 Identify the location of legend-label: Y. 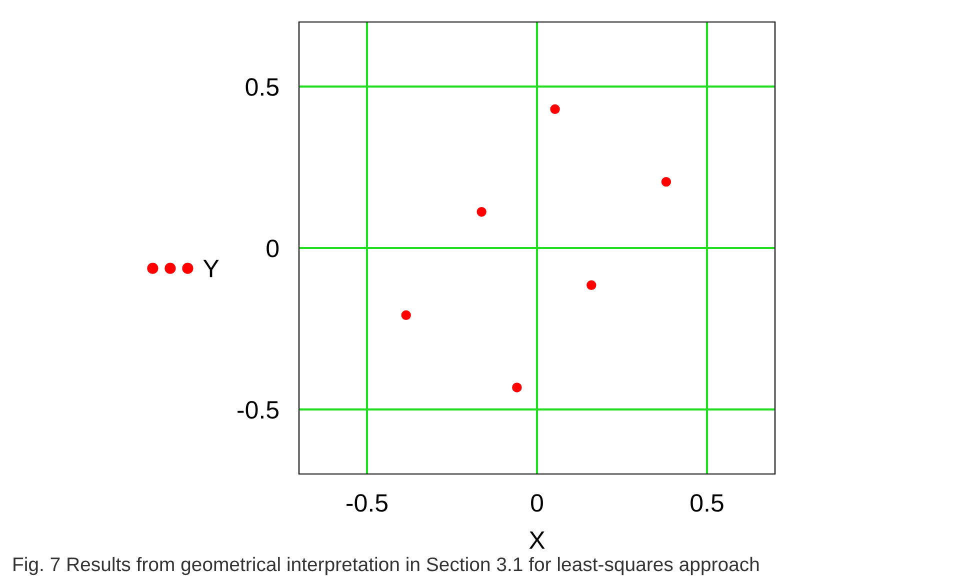
(211, 269).